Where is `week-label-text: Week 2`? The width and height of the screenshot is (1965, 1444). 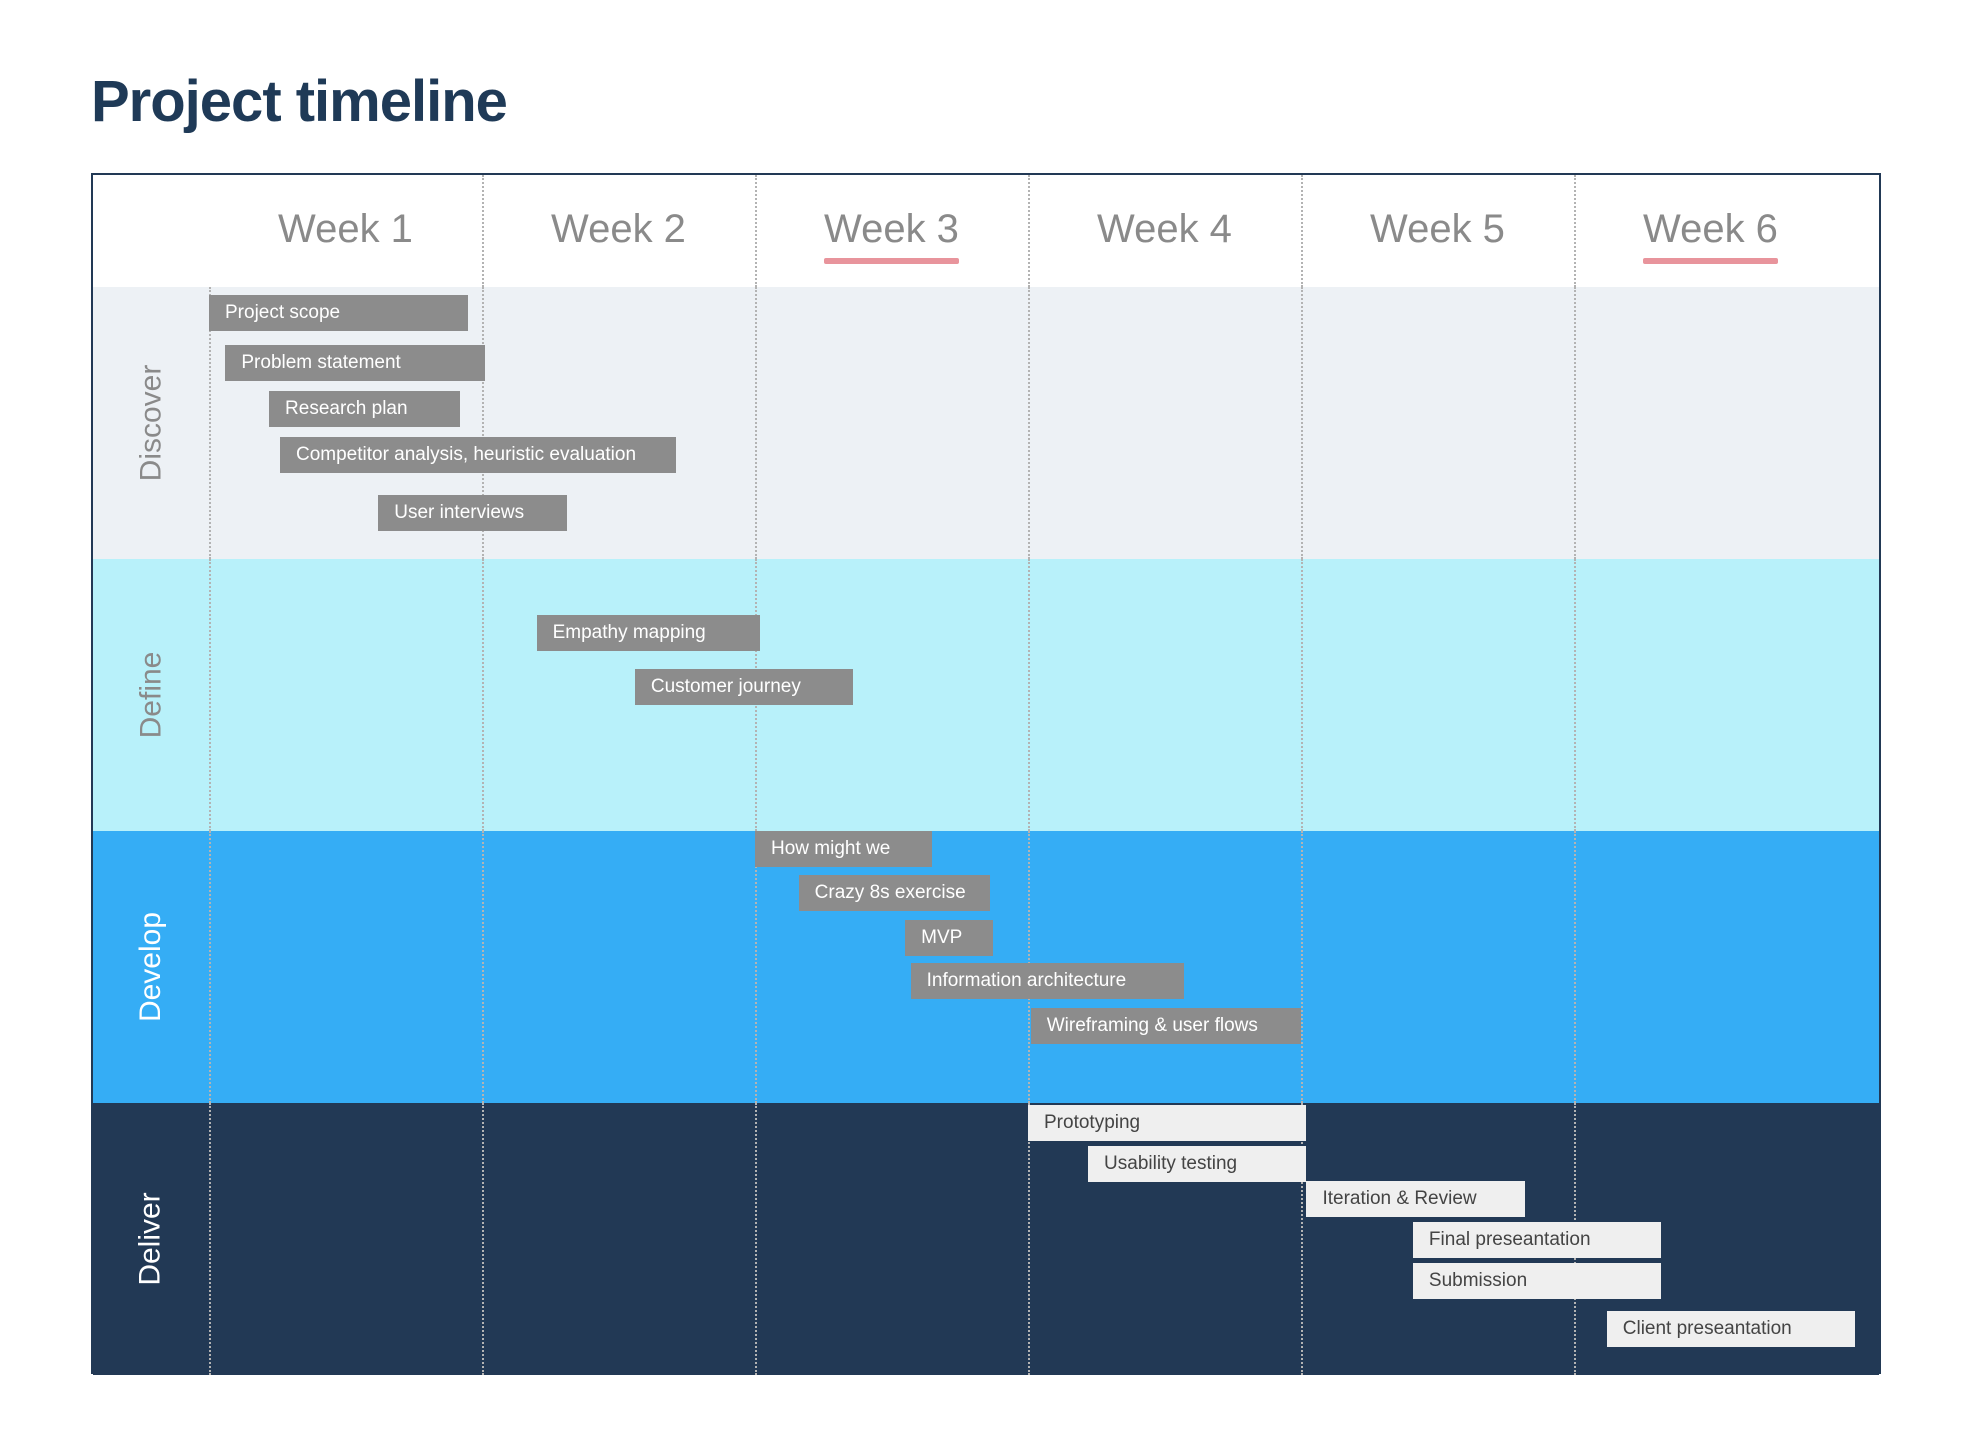 week-label-text: Week 2 is located at coordinates (618, 229).